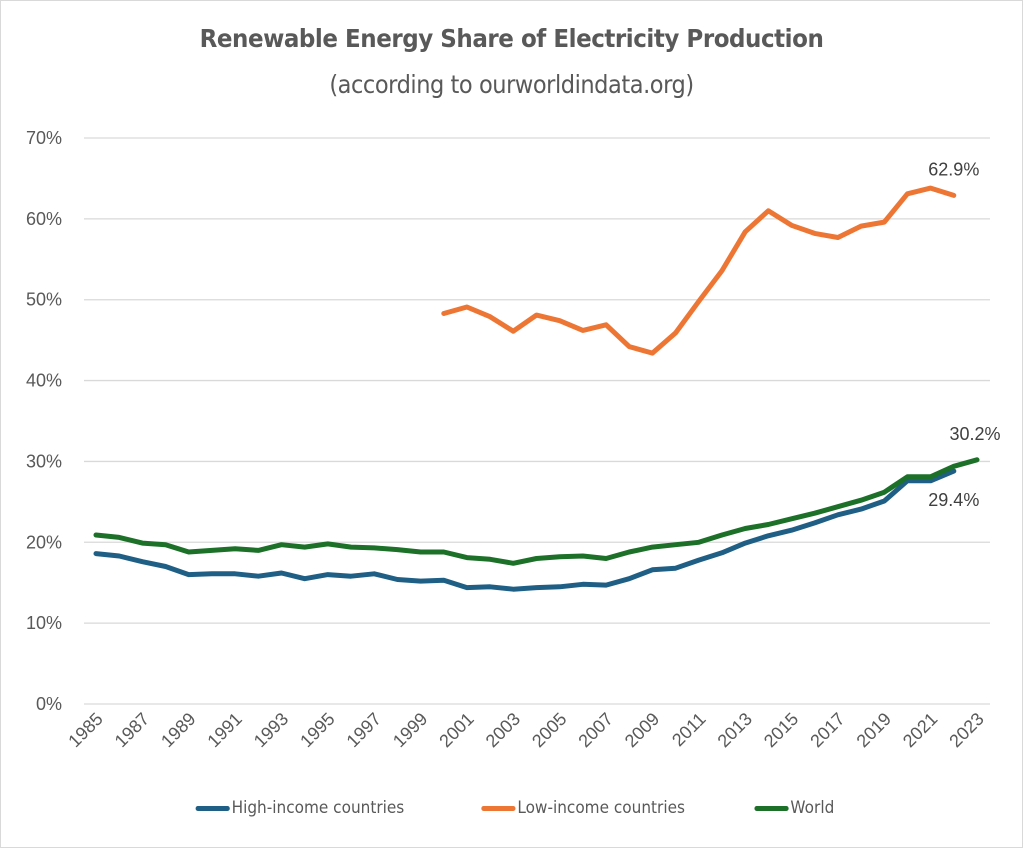 The height and width of the screenshot is (848, 1023). I want to click on y-tick-label: 60%, so click(44, 219).